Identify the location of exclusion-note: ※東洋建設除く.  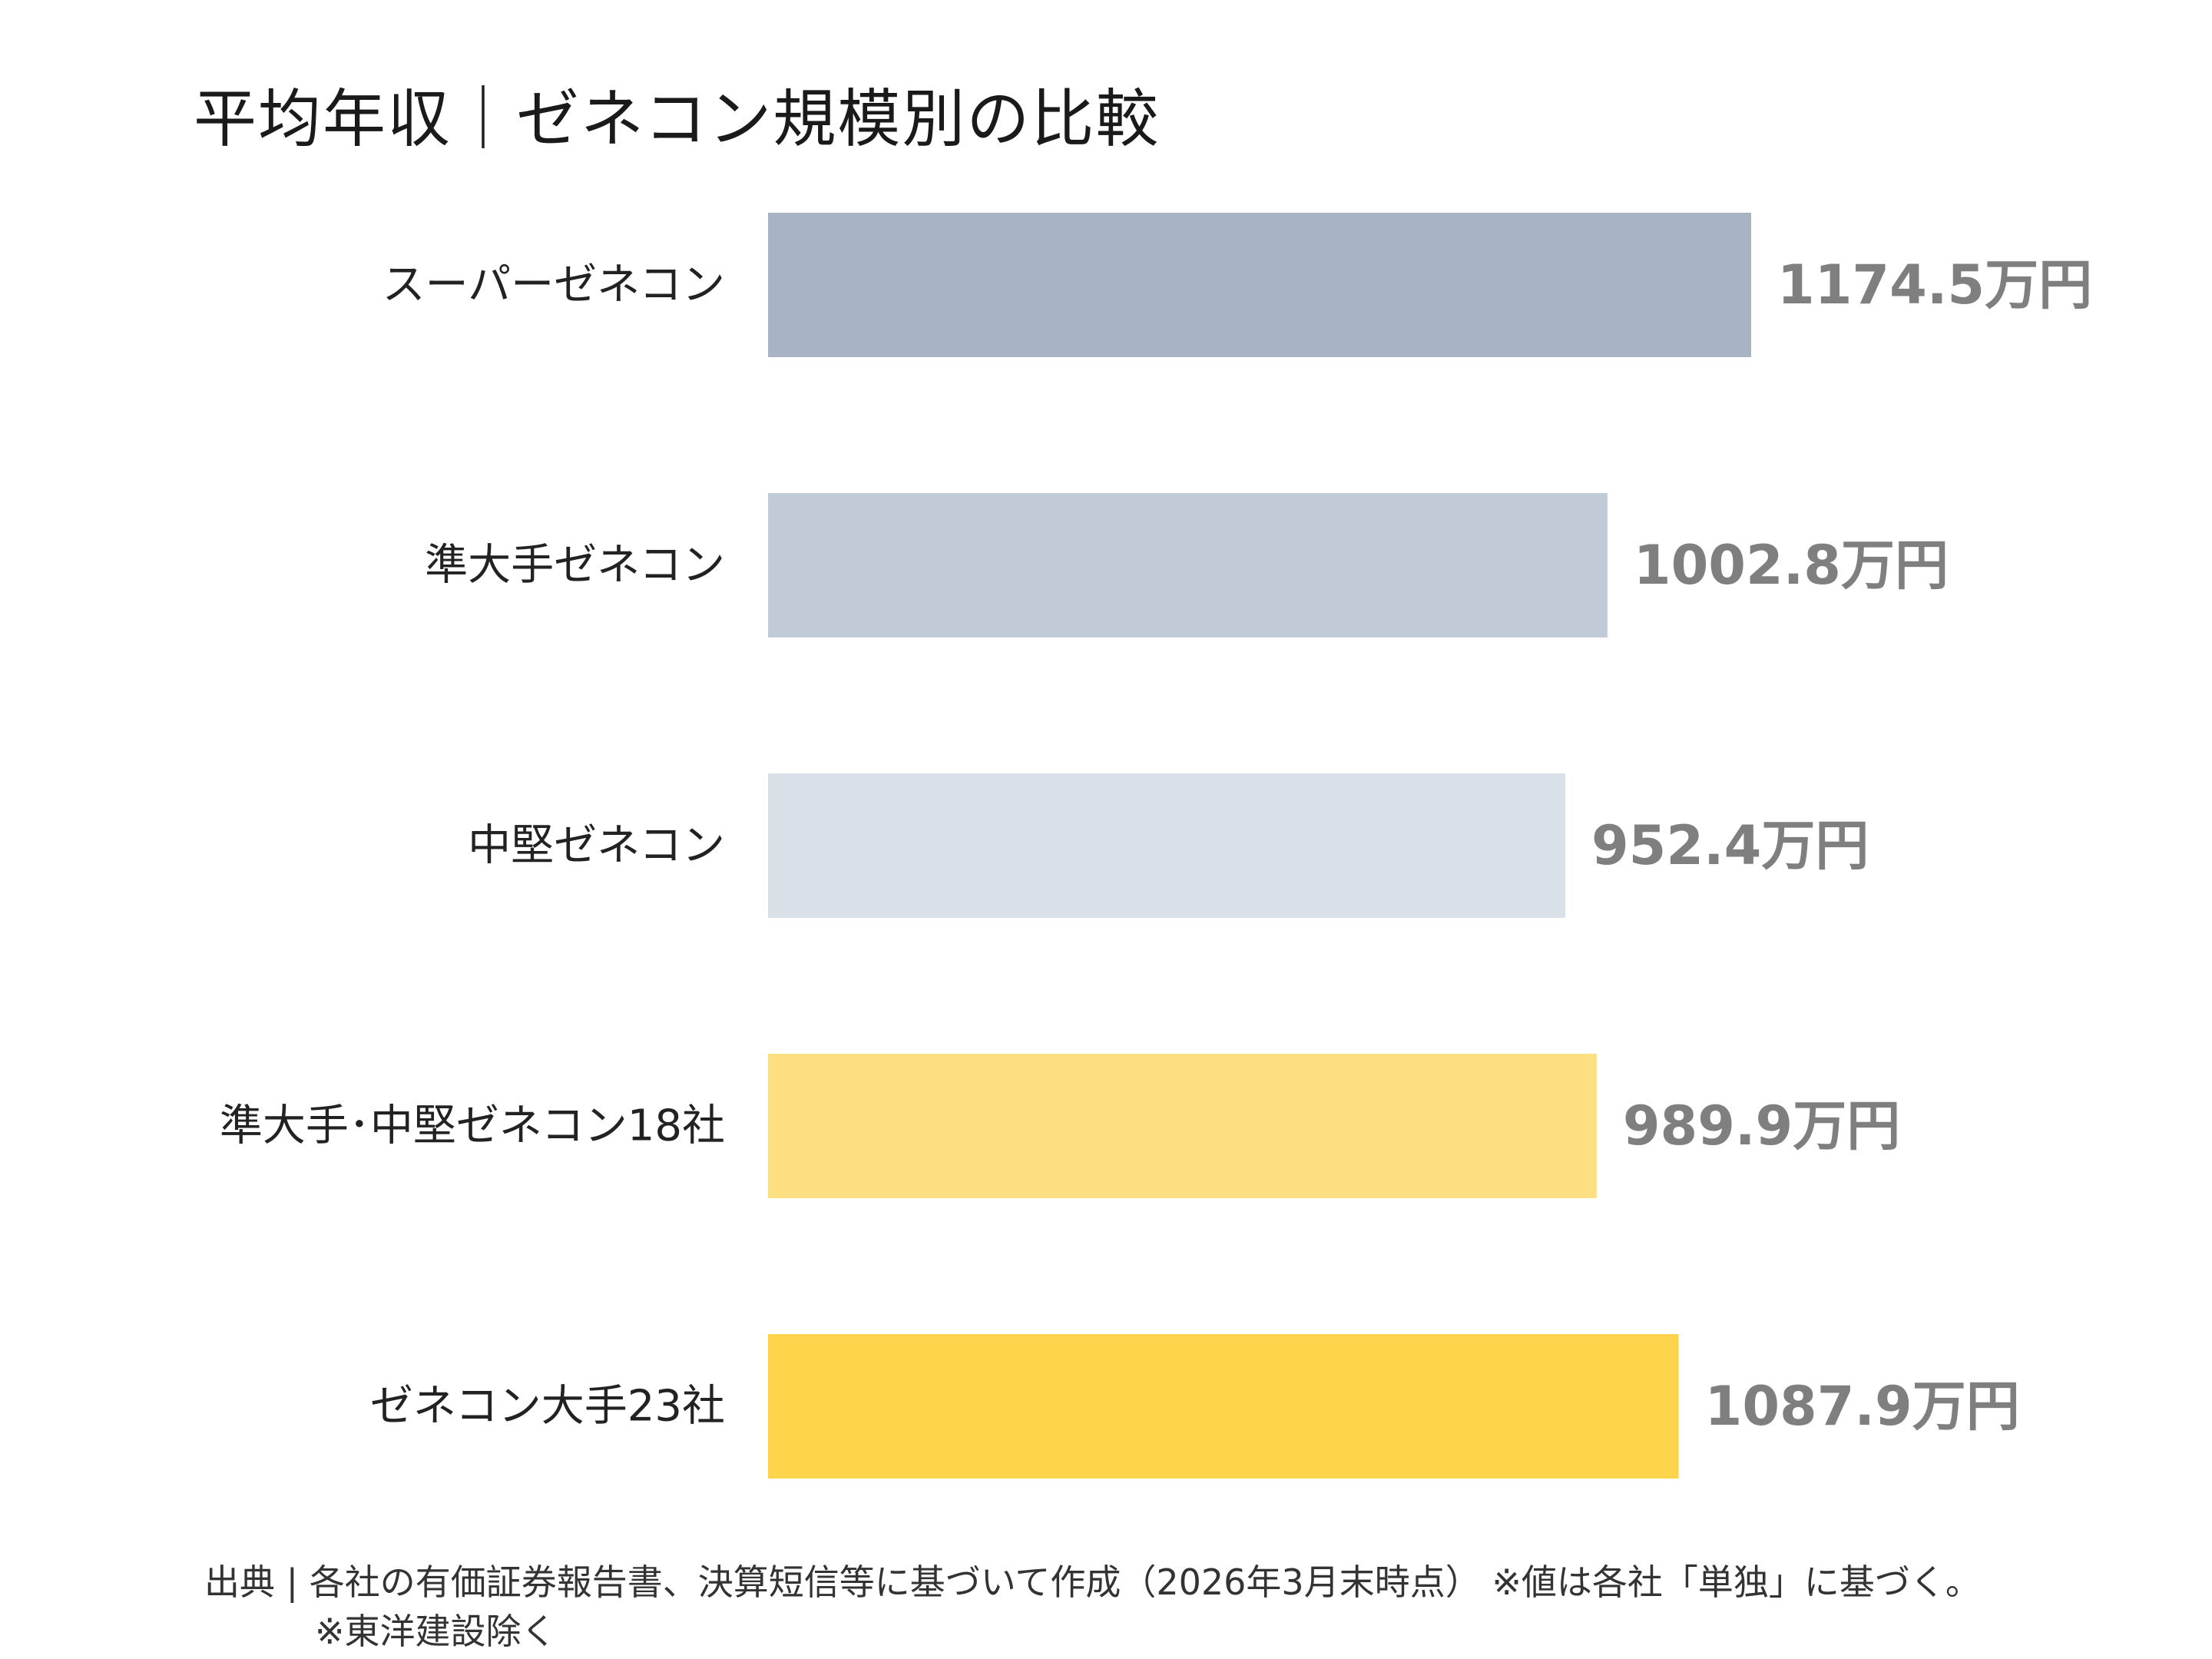
(436, 1632).